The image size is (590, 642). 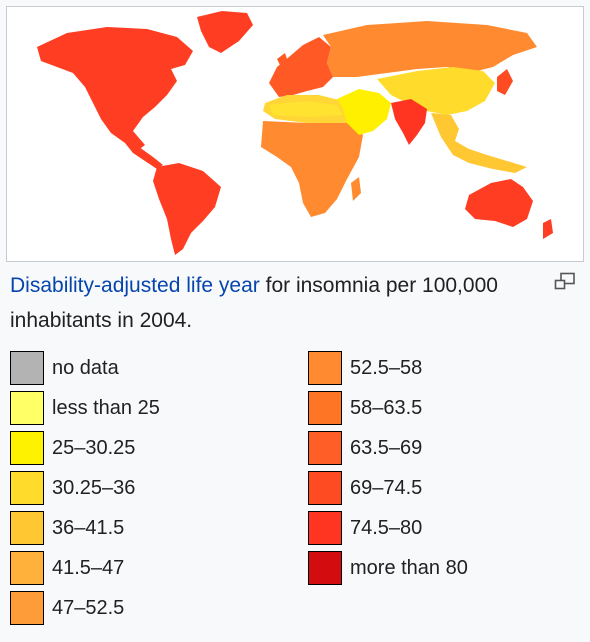 I want to click on legend-label: less than 25, so click(x=106, y=407).